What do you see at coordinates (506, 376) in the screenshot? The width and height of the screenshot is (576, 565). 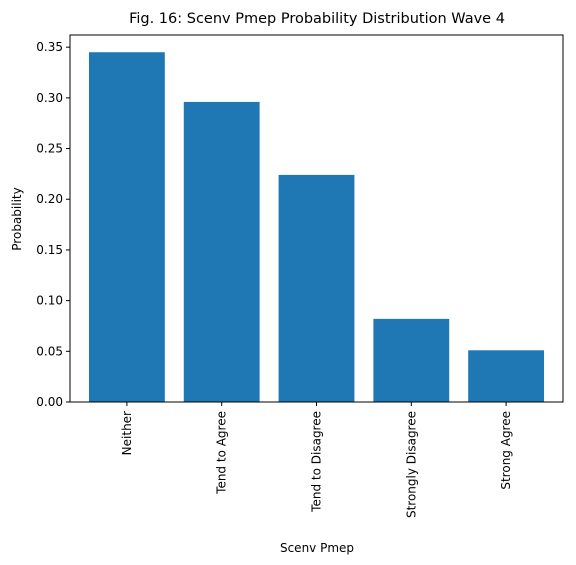 I see `bar-strong-agree` at bounding box center [506, 376].